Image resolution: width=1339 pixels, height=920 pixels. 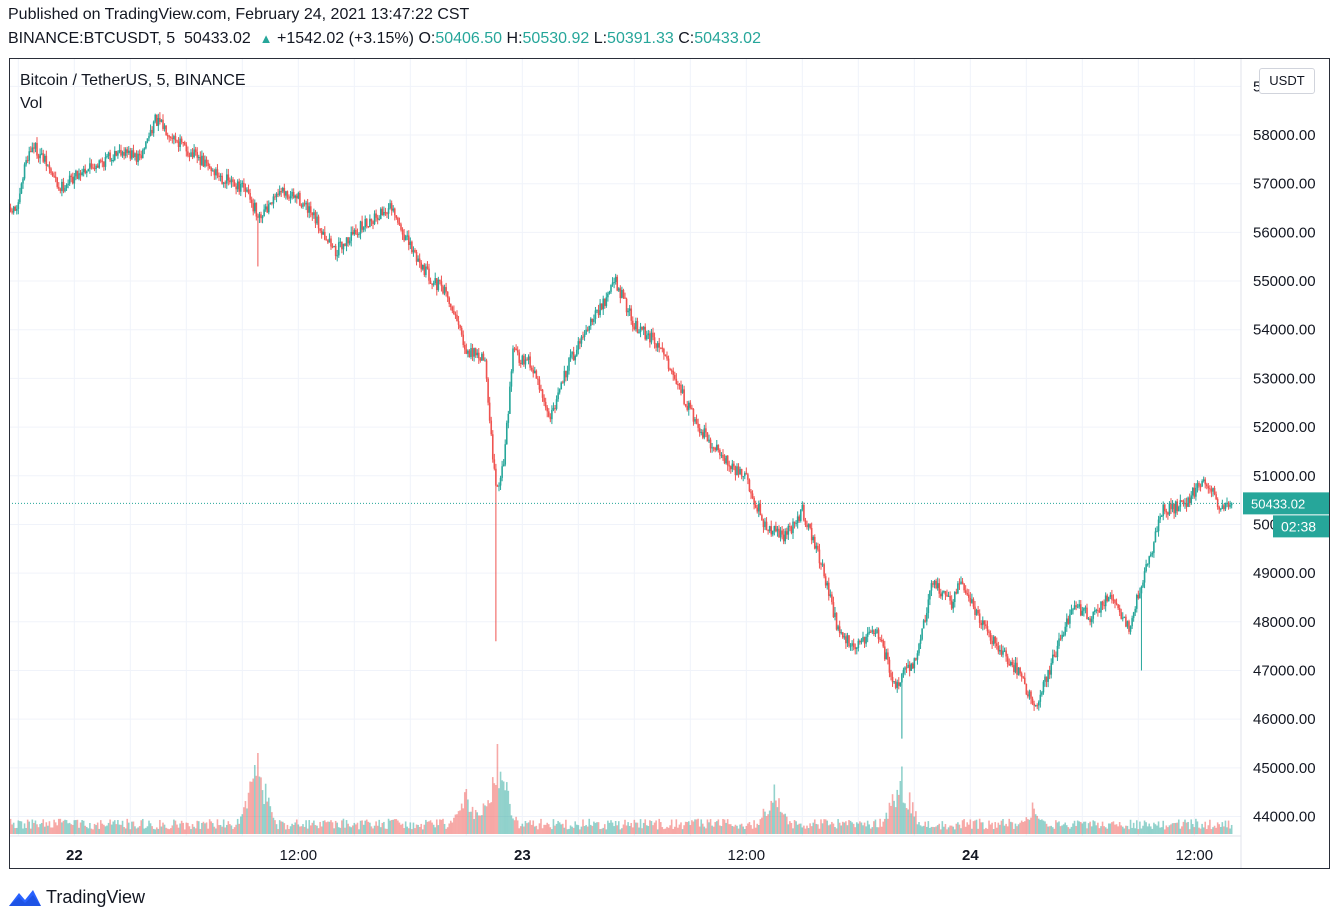 What do you see at coordinates (345, 38) in the screenshot?
I see `change-value: +1542.02 (+3.15%)` at bounding box center [345, 38].